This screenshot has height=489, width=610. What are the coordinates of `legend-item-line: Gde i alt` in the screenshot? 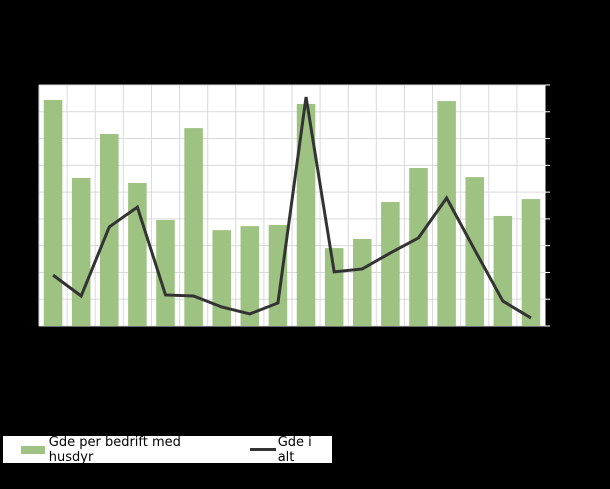 It's located at (280, 450).